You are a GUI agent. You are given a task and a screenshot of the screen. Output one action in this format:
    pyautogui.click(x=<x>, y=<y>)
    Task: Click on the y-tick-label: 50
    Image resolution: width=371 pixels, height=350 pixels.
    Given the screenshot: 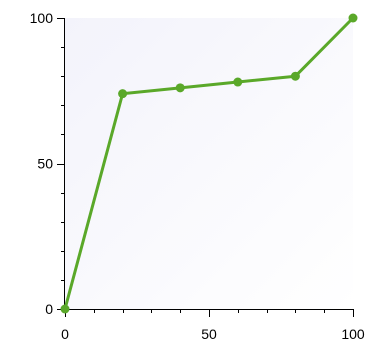 What is the action you would take?
    pyautogui.click(x=45, y=164)
    